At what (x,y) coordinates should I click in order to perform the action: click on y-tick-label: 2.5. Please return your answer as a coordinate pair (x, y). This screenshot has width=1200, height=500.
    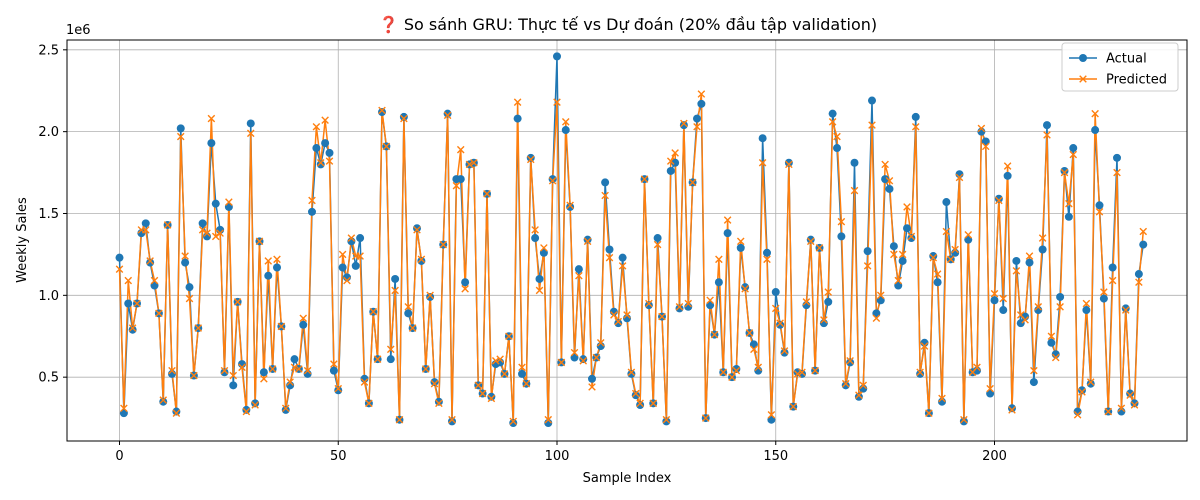
    Looking at the image, I should click on (48, 50).